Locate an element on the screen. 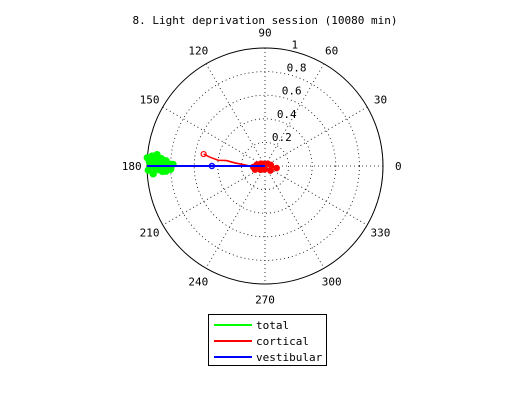  radius-tick-label-2: 0.6 is located at coordinates (292, 91).